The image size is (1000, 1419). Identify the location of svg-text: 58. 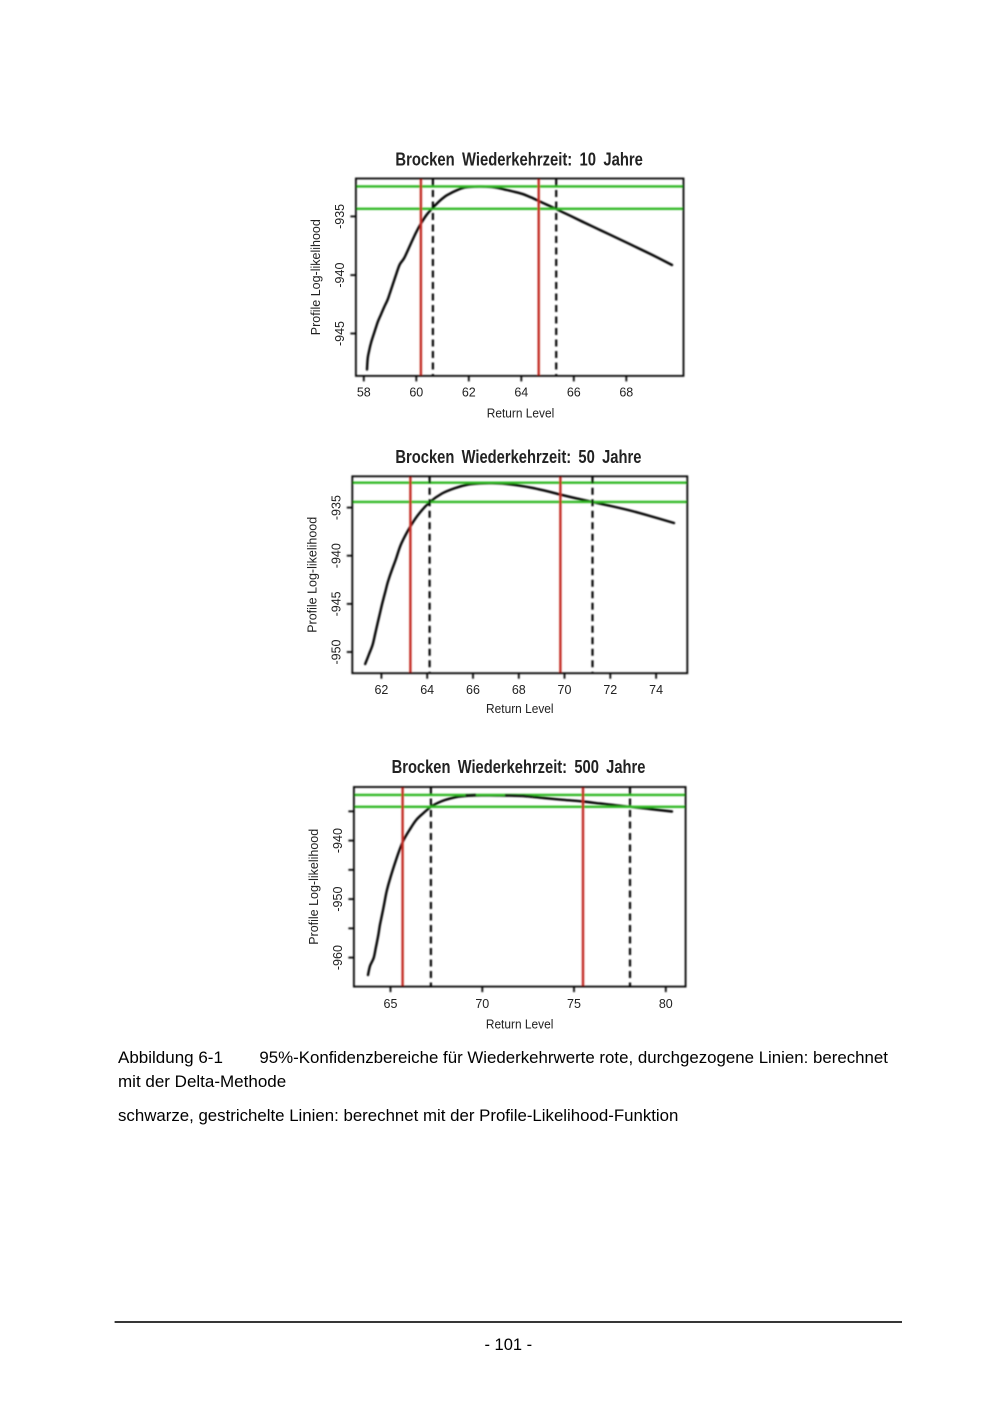
(364, 393).